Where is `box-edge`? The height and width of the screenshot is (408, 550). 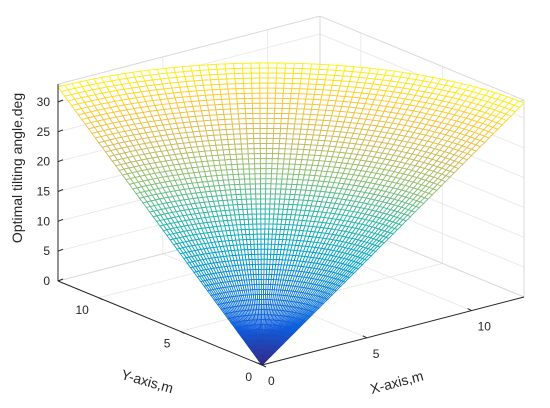
box-edge is located at coordinates (422, 58).